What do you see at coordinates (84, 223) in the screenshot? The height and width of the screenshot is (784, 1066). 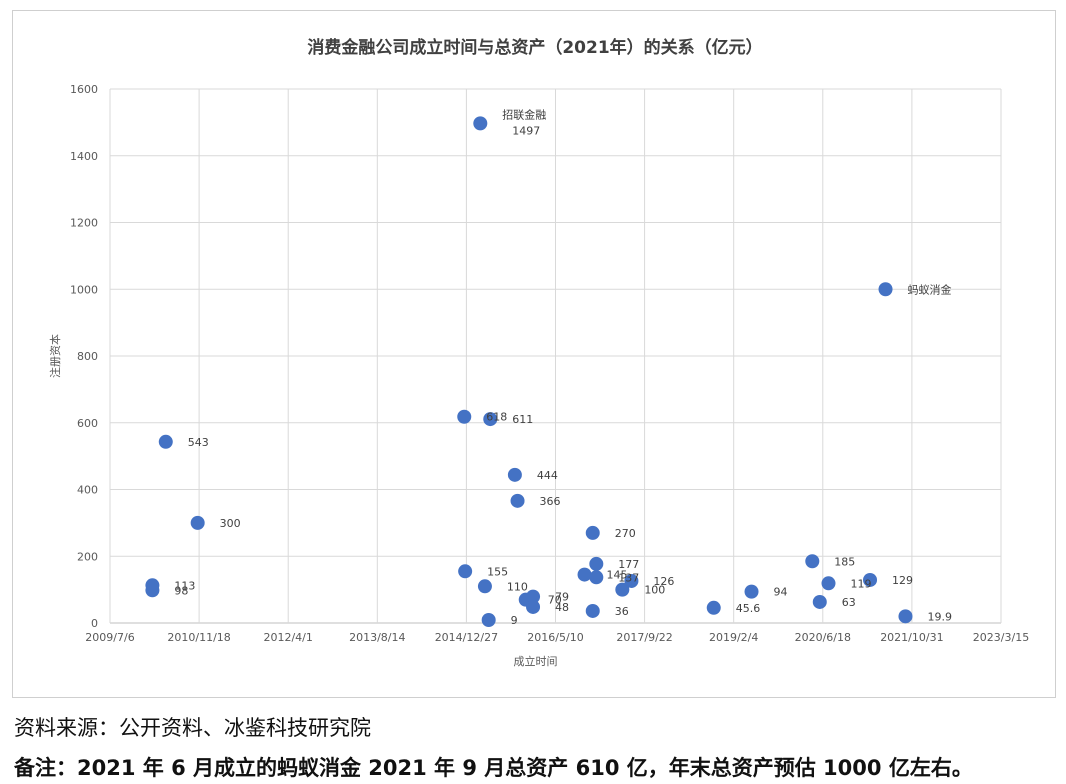 I see `y-tick-label: 1200` at bounding box center [84, 223].